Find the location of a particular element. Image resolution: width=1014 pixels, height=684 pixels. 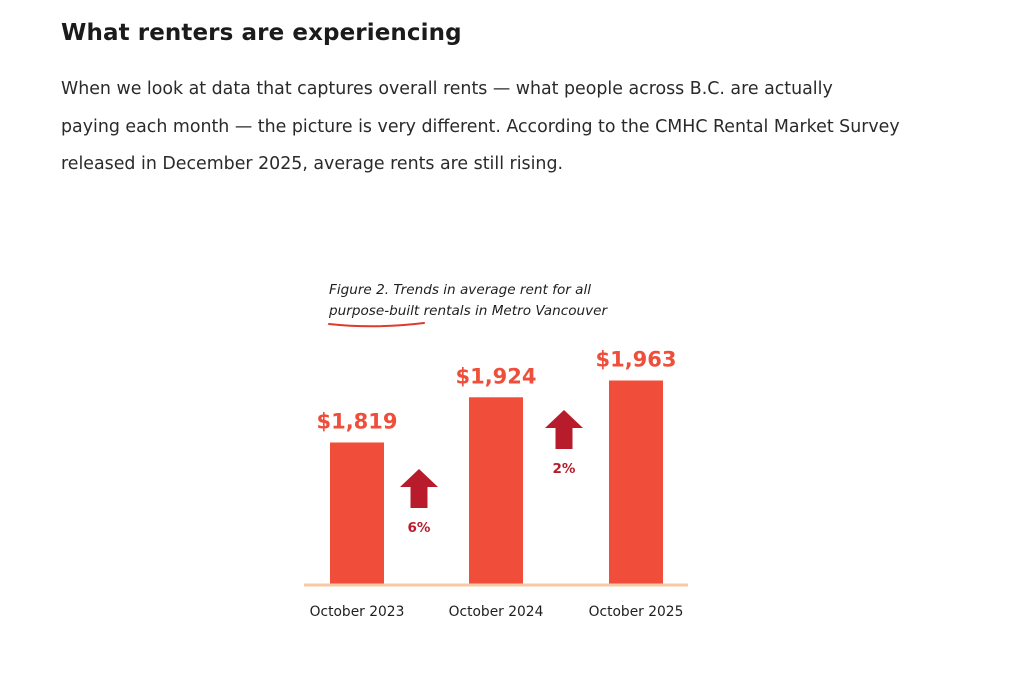

bar-value-label: $1,924 is located at coordinates (495, 376).